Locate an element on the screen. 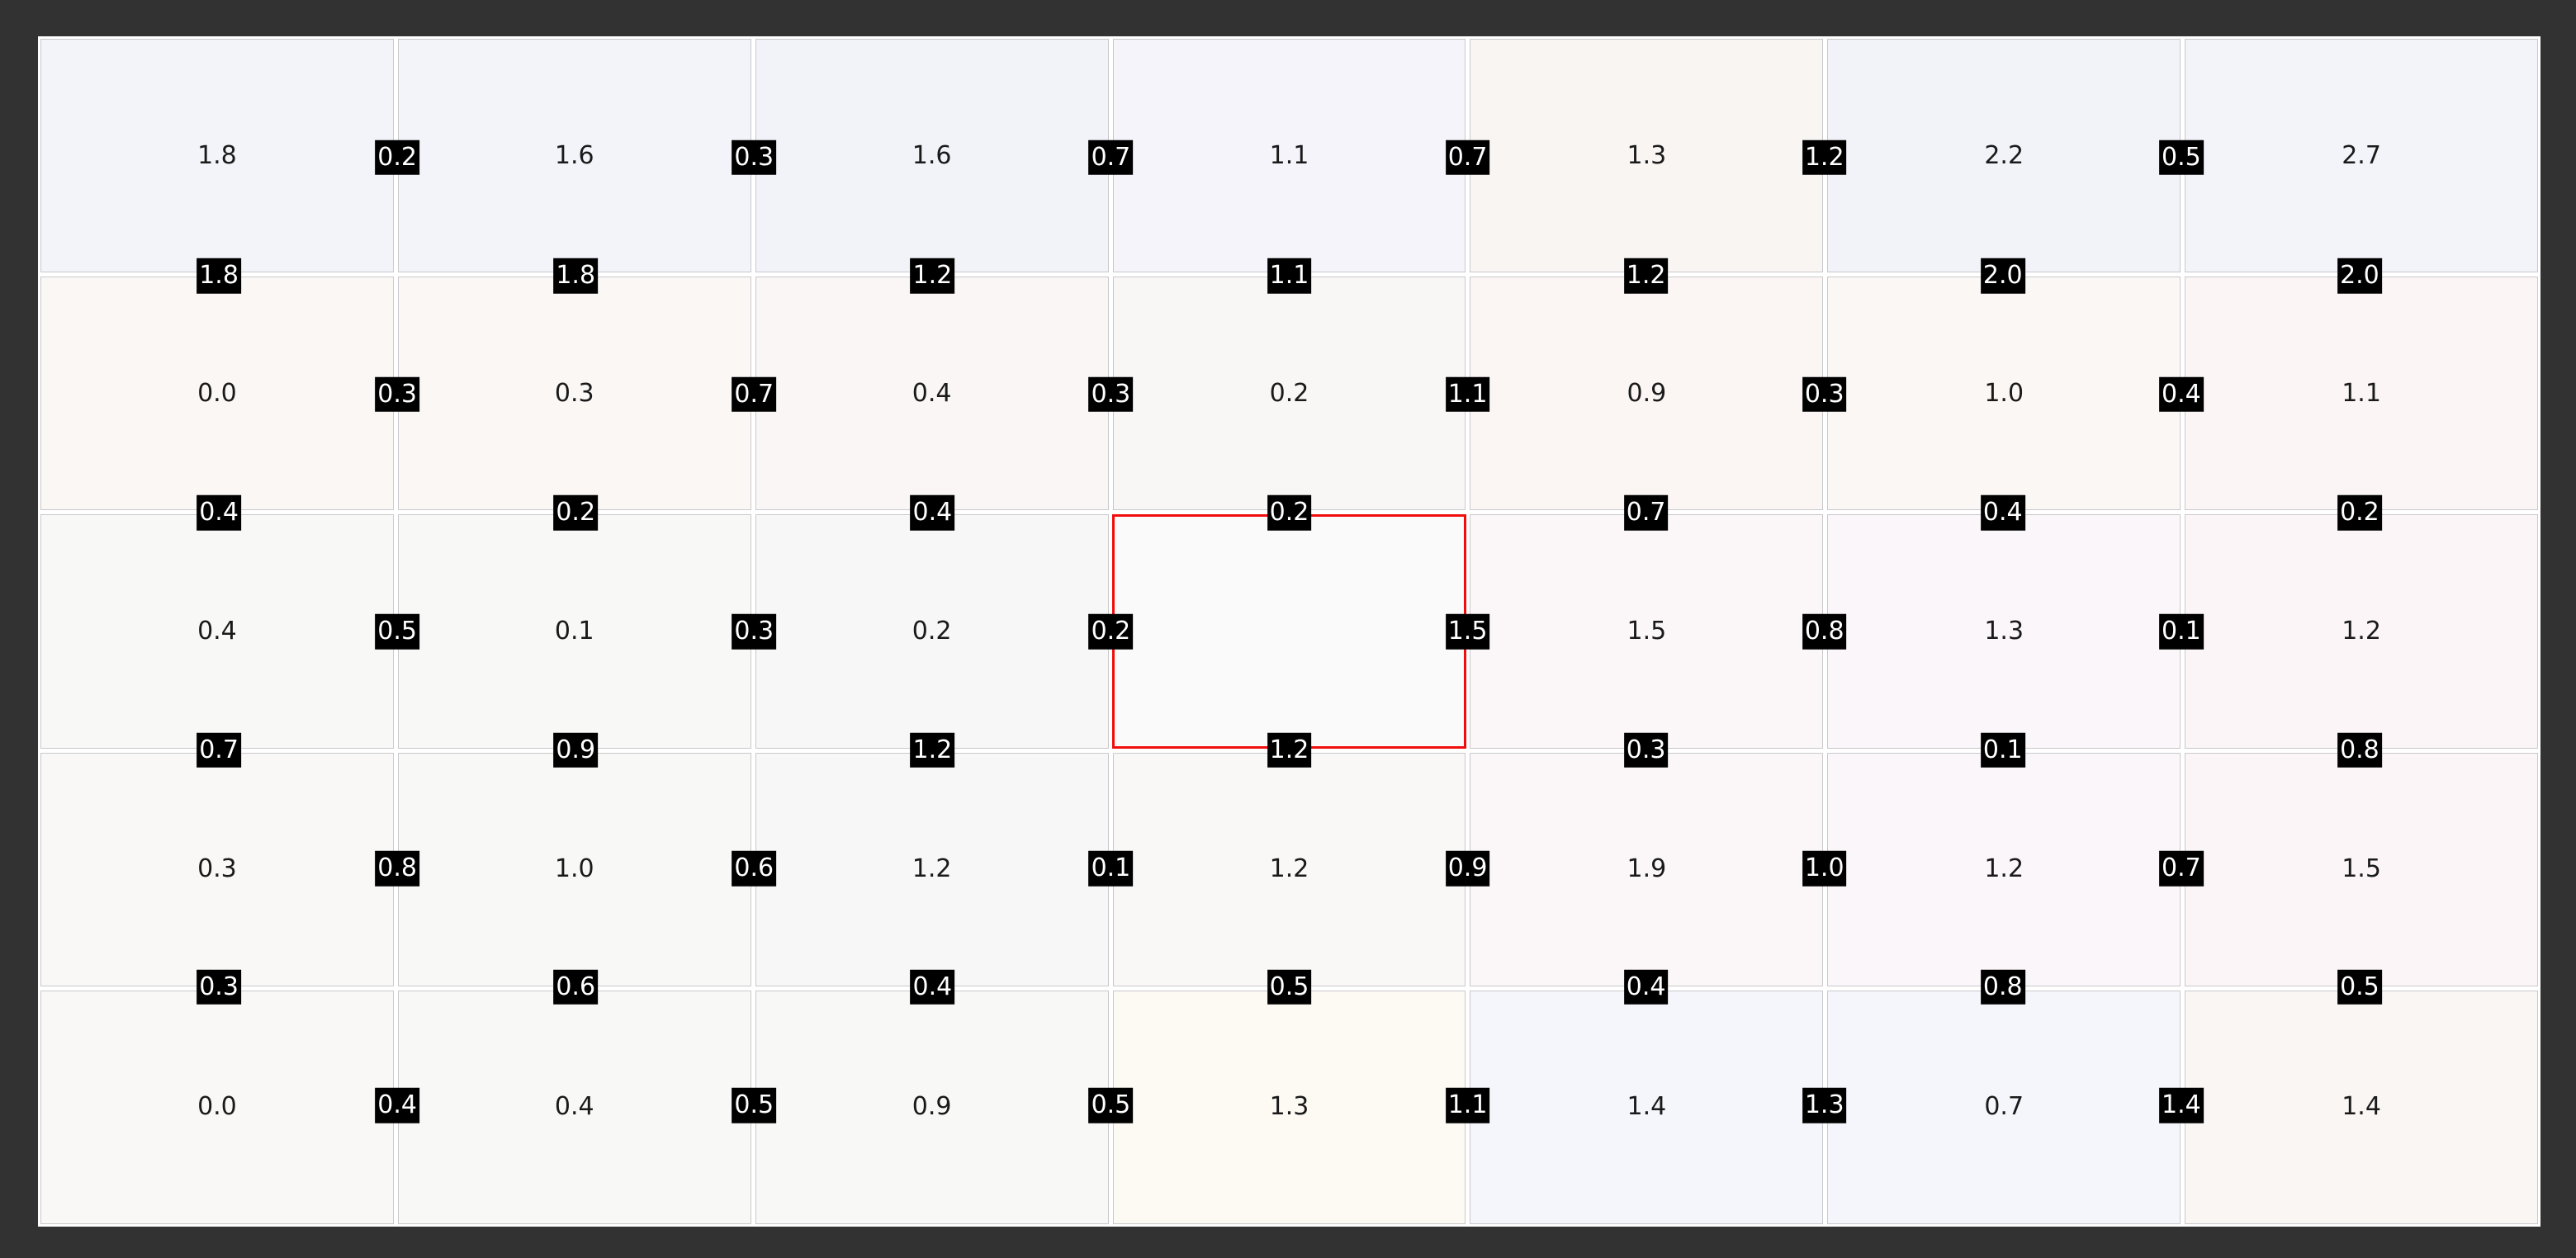 The height and width of the screenshot is (1258, 2576). grid-cell: 1.8 is located at coordinates (217, 156).